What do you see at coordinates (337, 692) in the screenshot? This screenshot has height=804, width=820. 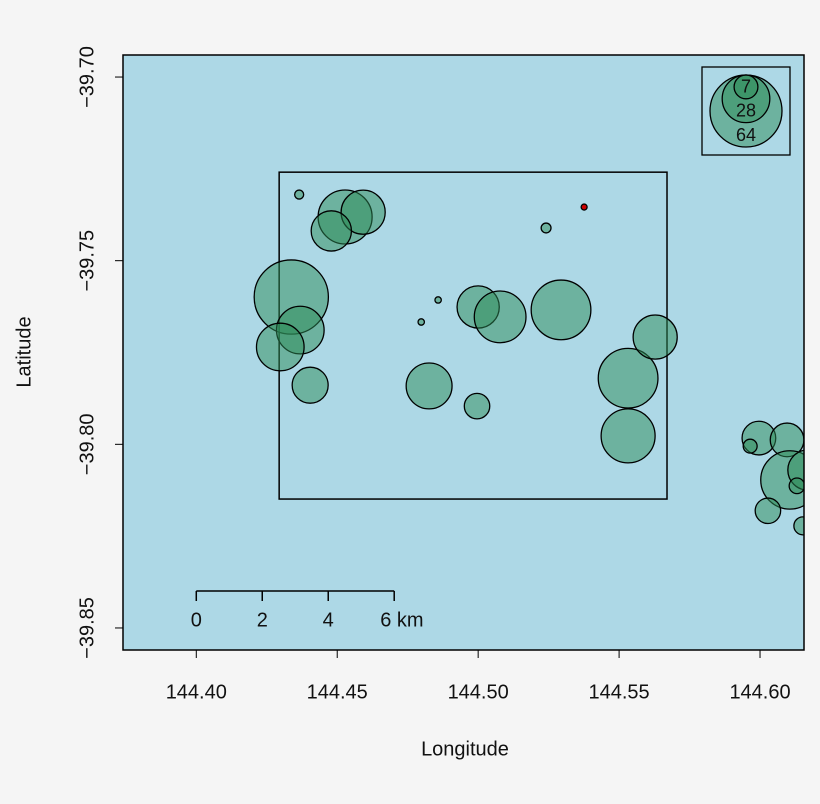 I see `x-tick-label: 144.45` at bounding box center [337, 692].